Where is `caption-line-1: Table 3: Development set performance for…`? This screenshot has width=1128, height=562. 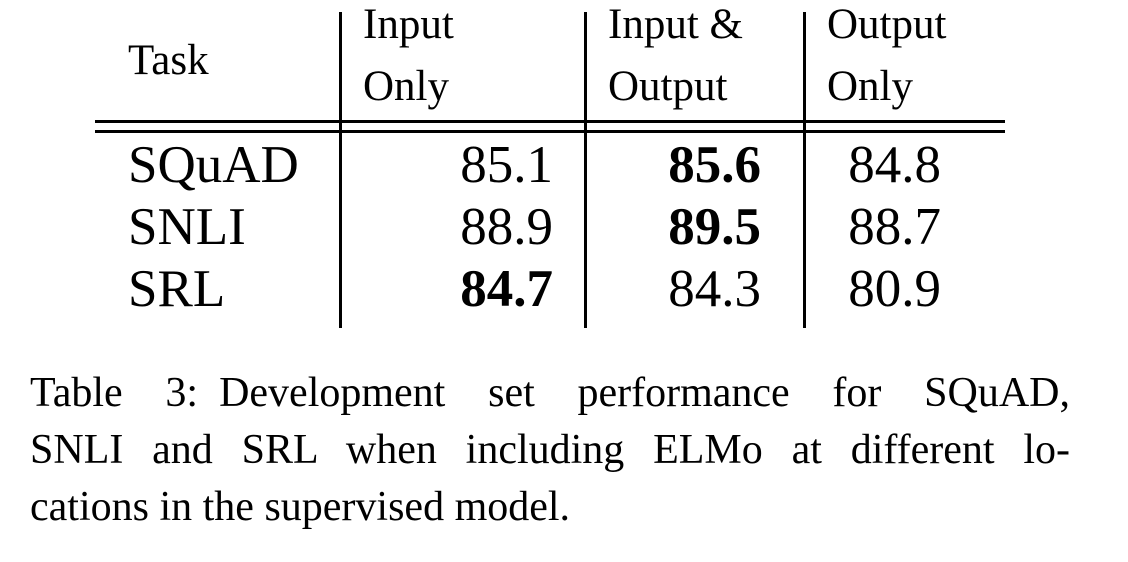 caption-line-1: Table 3: Development set performance for… is located at coordinates (550, 393).